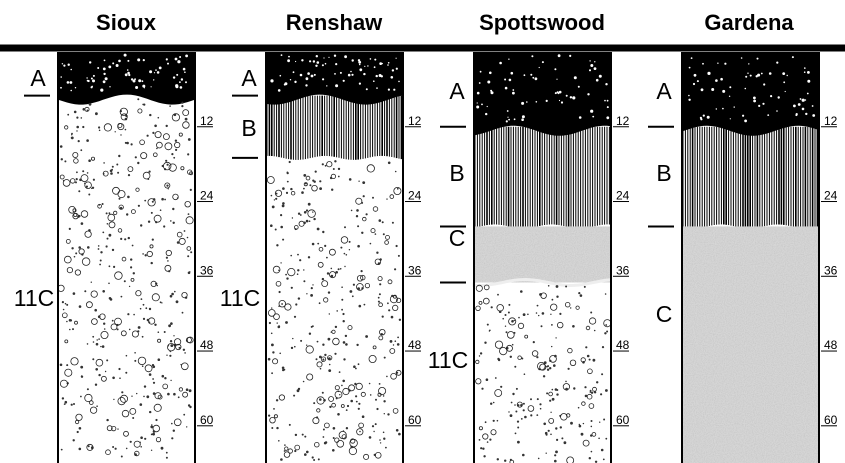 The image size is (845, 463). What do you see at coordinates (750, 94) in the screenshot?
I see `horizon-topsoil` at bounding box center [750, 94].